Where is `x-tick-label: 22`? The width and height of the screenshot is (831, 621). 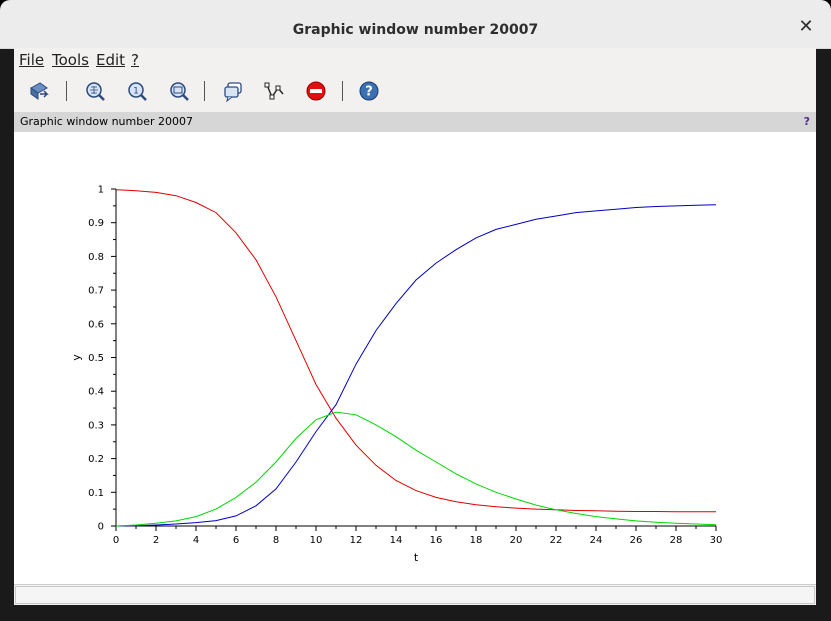 x-tick-label: 22 is located at coordinates (556, 540).